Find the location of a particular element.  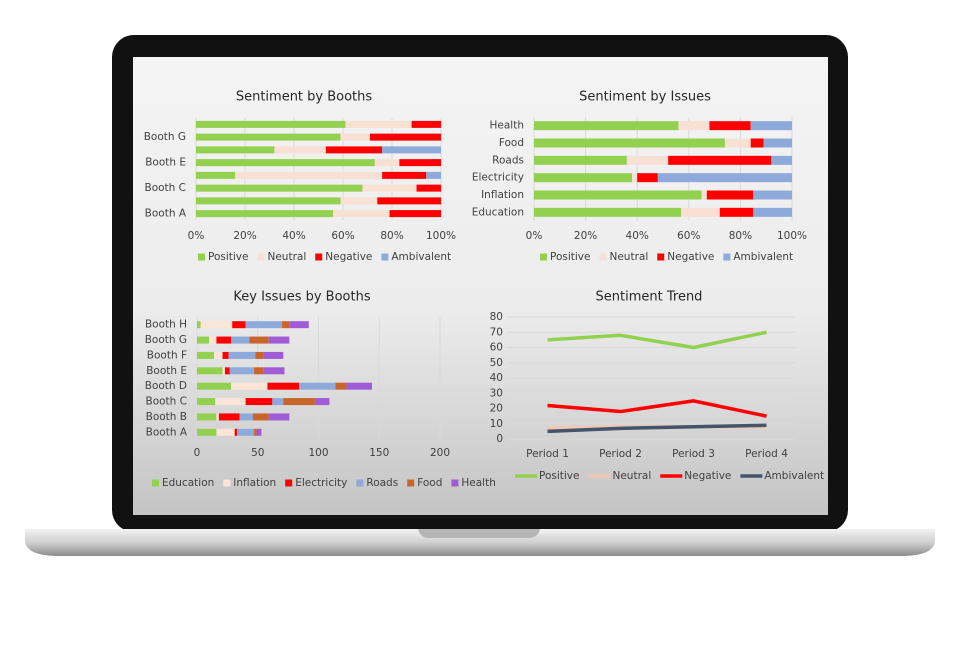

y-tick-label: Booth G is located at coordinates (165, 137).